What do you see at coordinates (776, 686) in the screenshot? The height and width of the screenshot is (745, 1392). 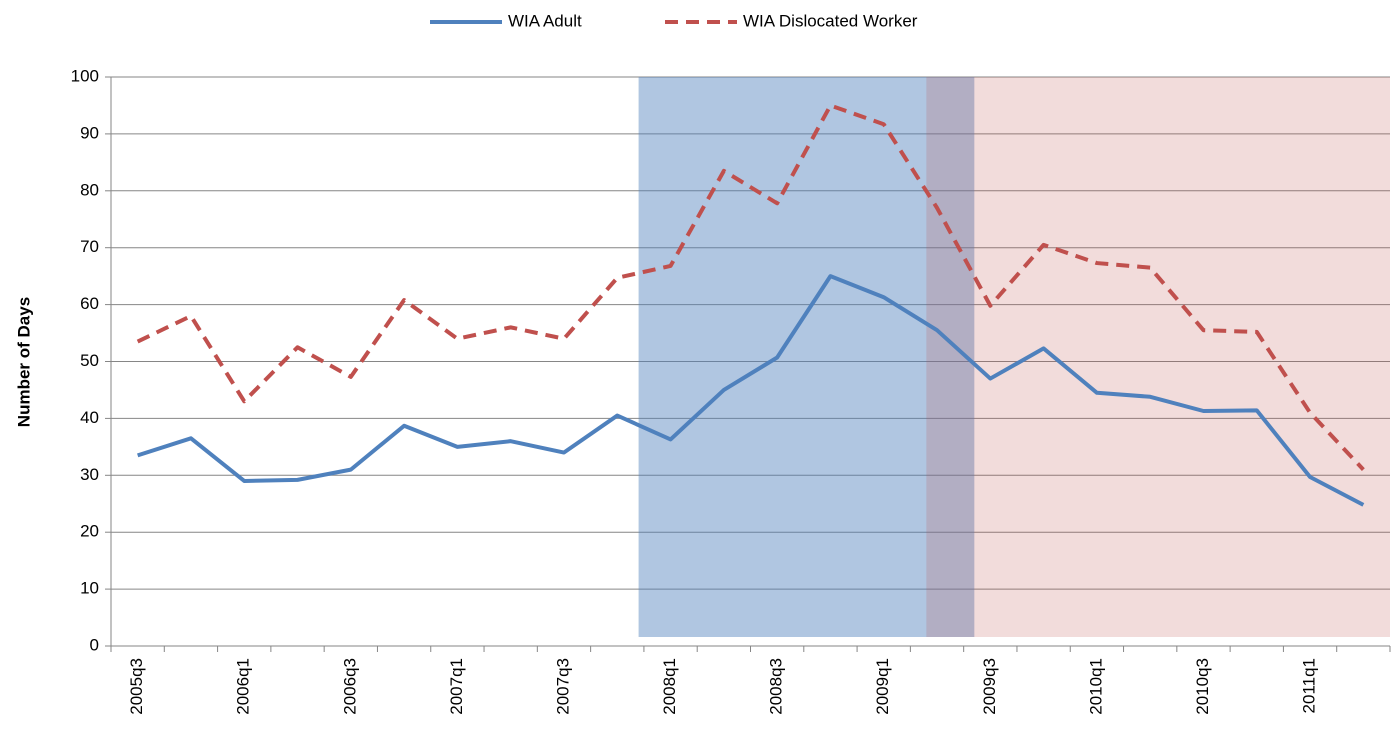 I see `x-tick-label: 2008q3` at bounding box center [776, 686].